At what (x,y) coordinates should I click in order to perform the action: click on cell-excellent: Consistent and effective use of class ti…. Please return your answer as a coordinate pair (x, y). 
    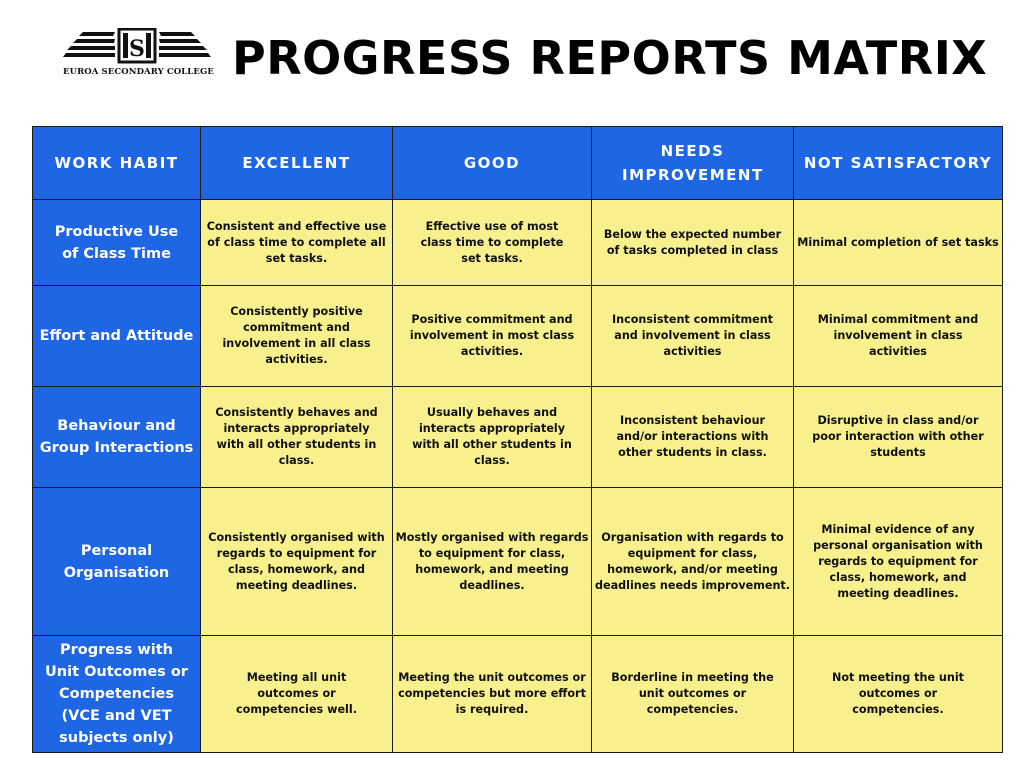
    Looking at the image, I should click on (296, 242).